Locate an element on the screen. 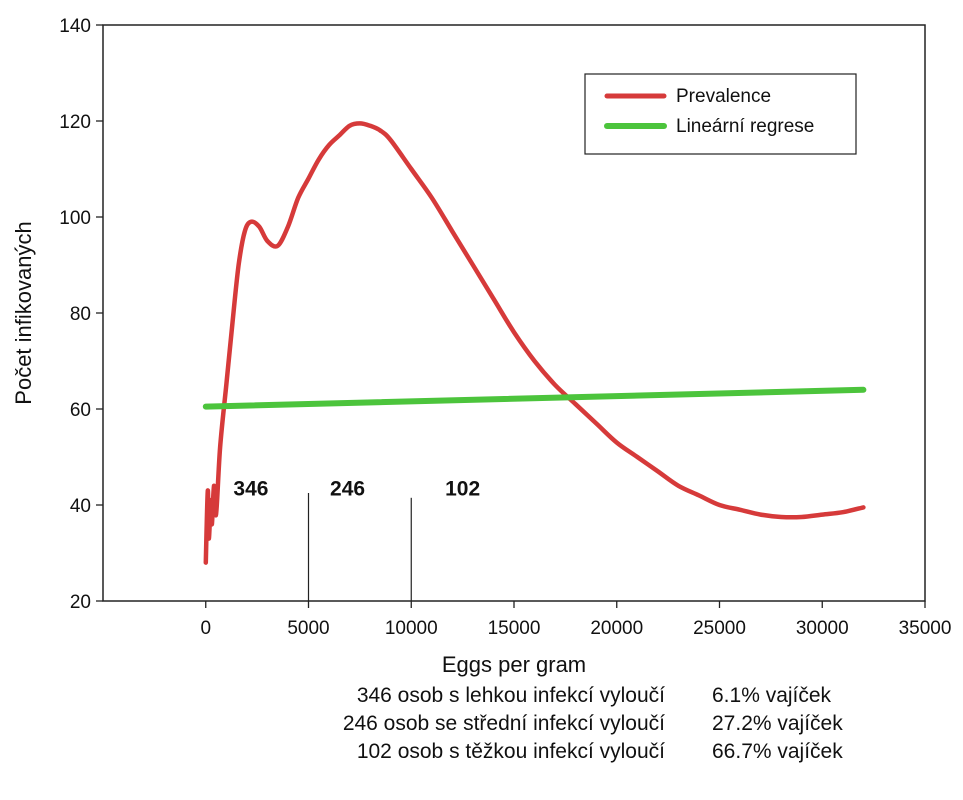 The width and height of the screenshot is (963, 800). y-axis-title: Počet infikovaných is located at coordinates (23, 312).